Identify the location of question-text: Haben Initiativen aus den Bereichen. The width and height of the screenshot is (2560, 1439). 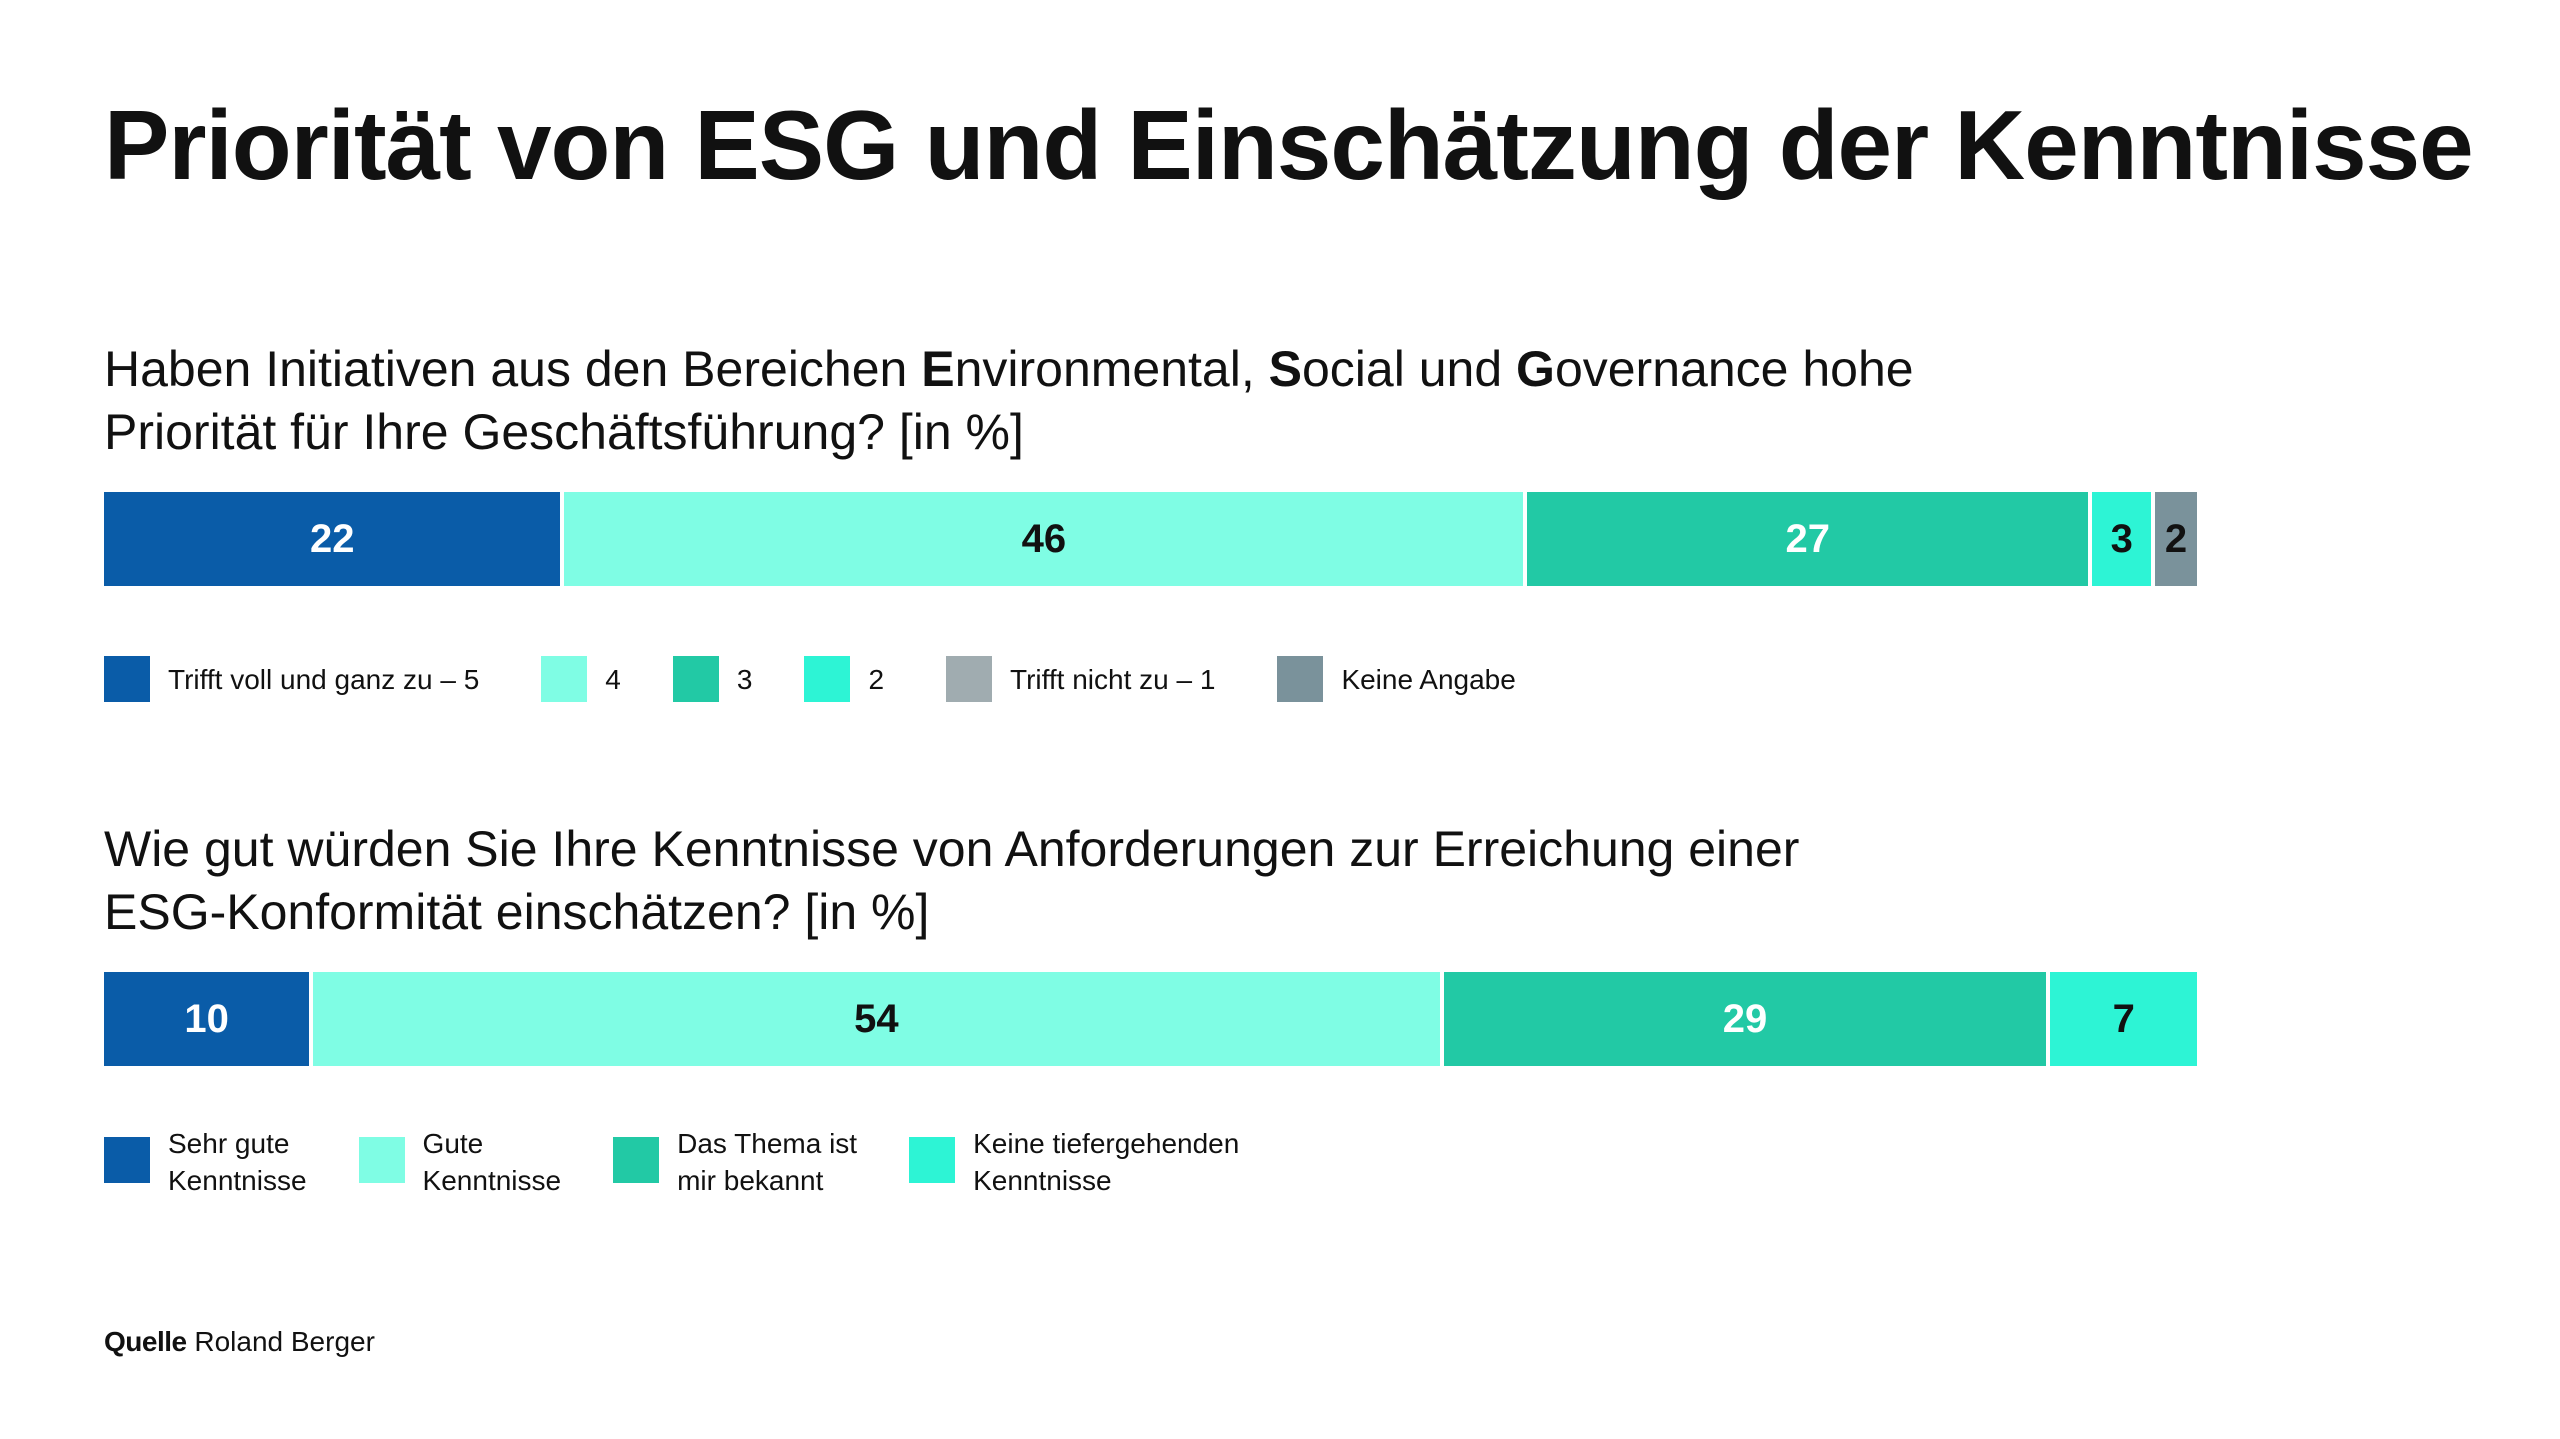
(513, 369).